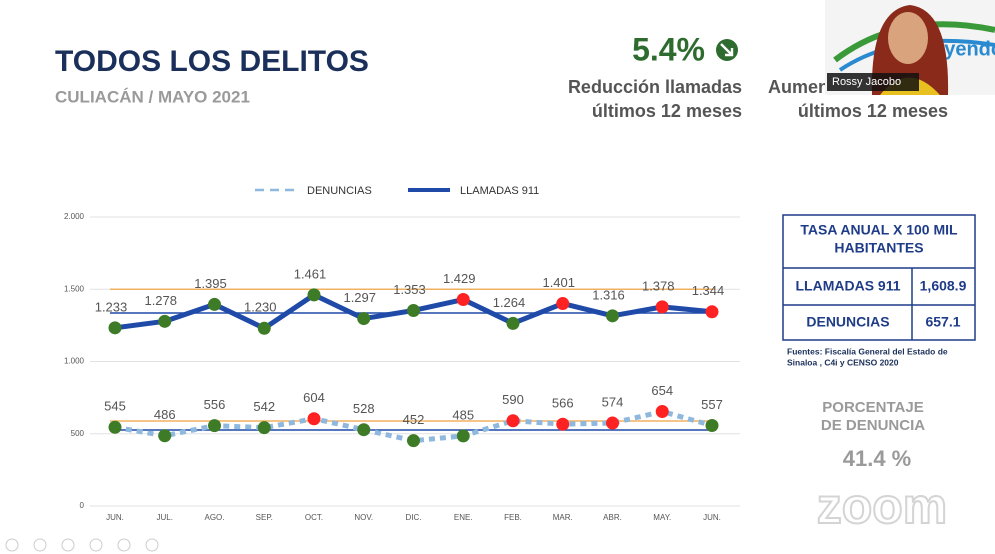 Image resolution: width=995 pixels, height=554 pixels. Describe the element at coordinates (866, 82) in the screenshot. I see `participant-name: Rossy Jacobo` at that location.